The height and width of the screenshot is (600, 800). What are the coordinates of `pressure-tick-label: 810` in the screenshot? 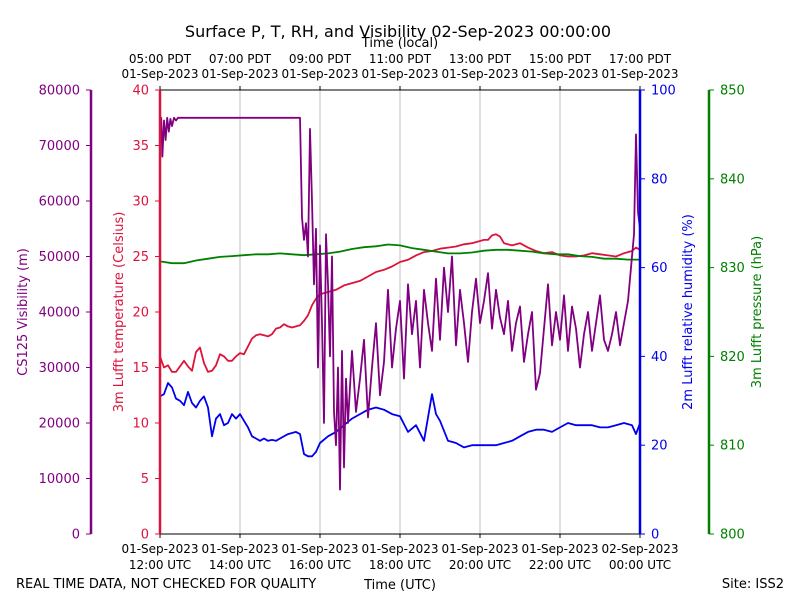 It's located at (732, 446).